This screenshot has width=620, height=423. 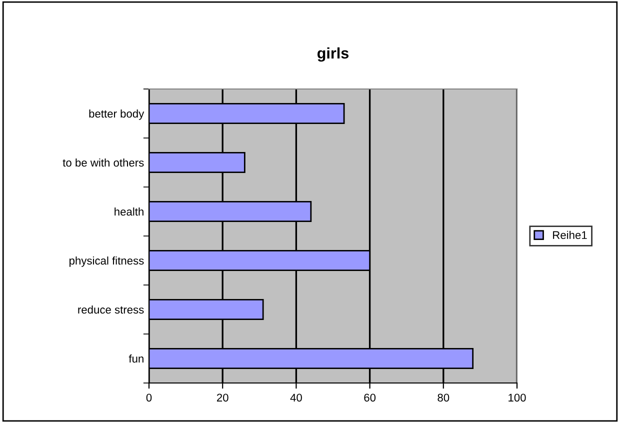 I want to click on y-tick-label: physical fitness, so click(x=107, y=261).